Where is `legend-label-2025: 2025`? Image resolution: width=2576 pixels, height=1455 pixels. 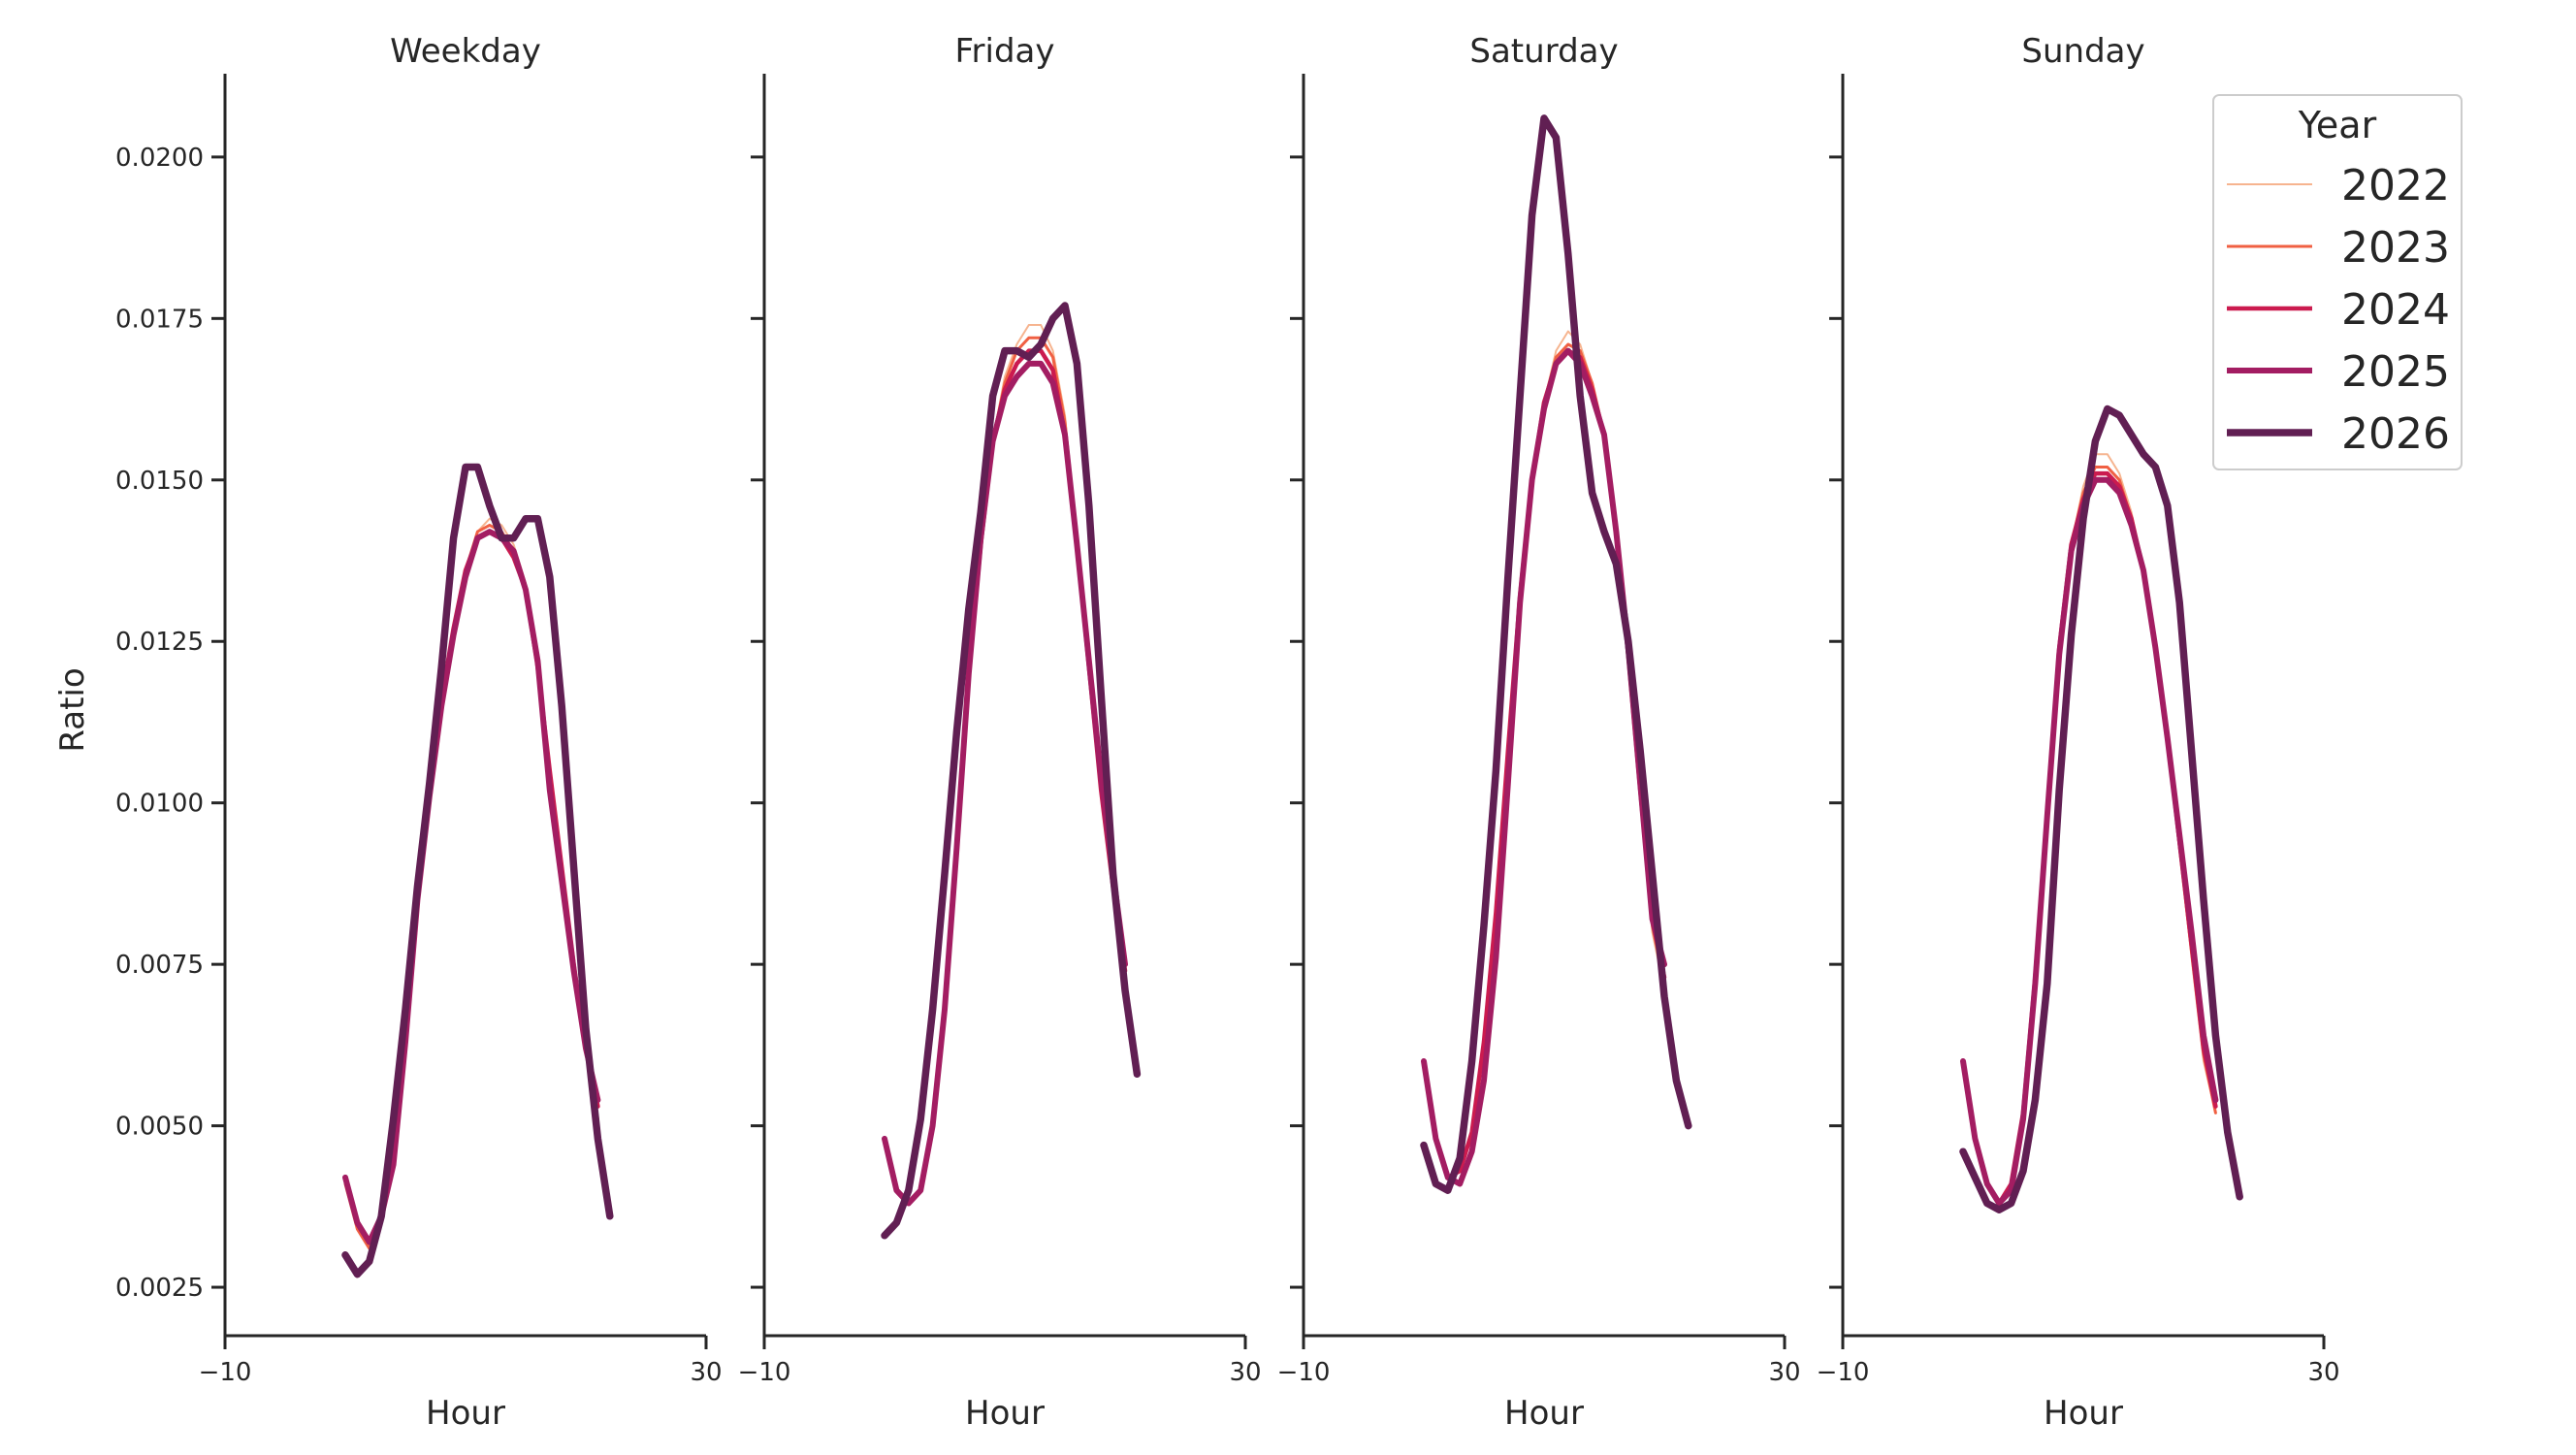
legend-label-2025: 2025 is located at coordinates (2395, 372).